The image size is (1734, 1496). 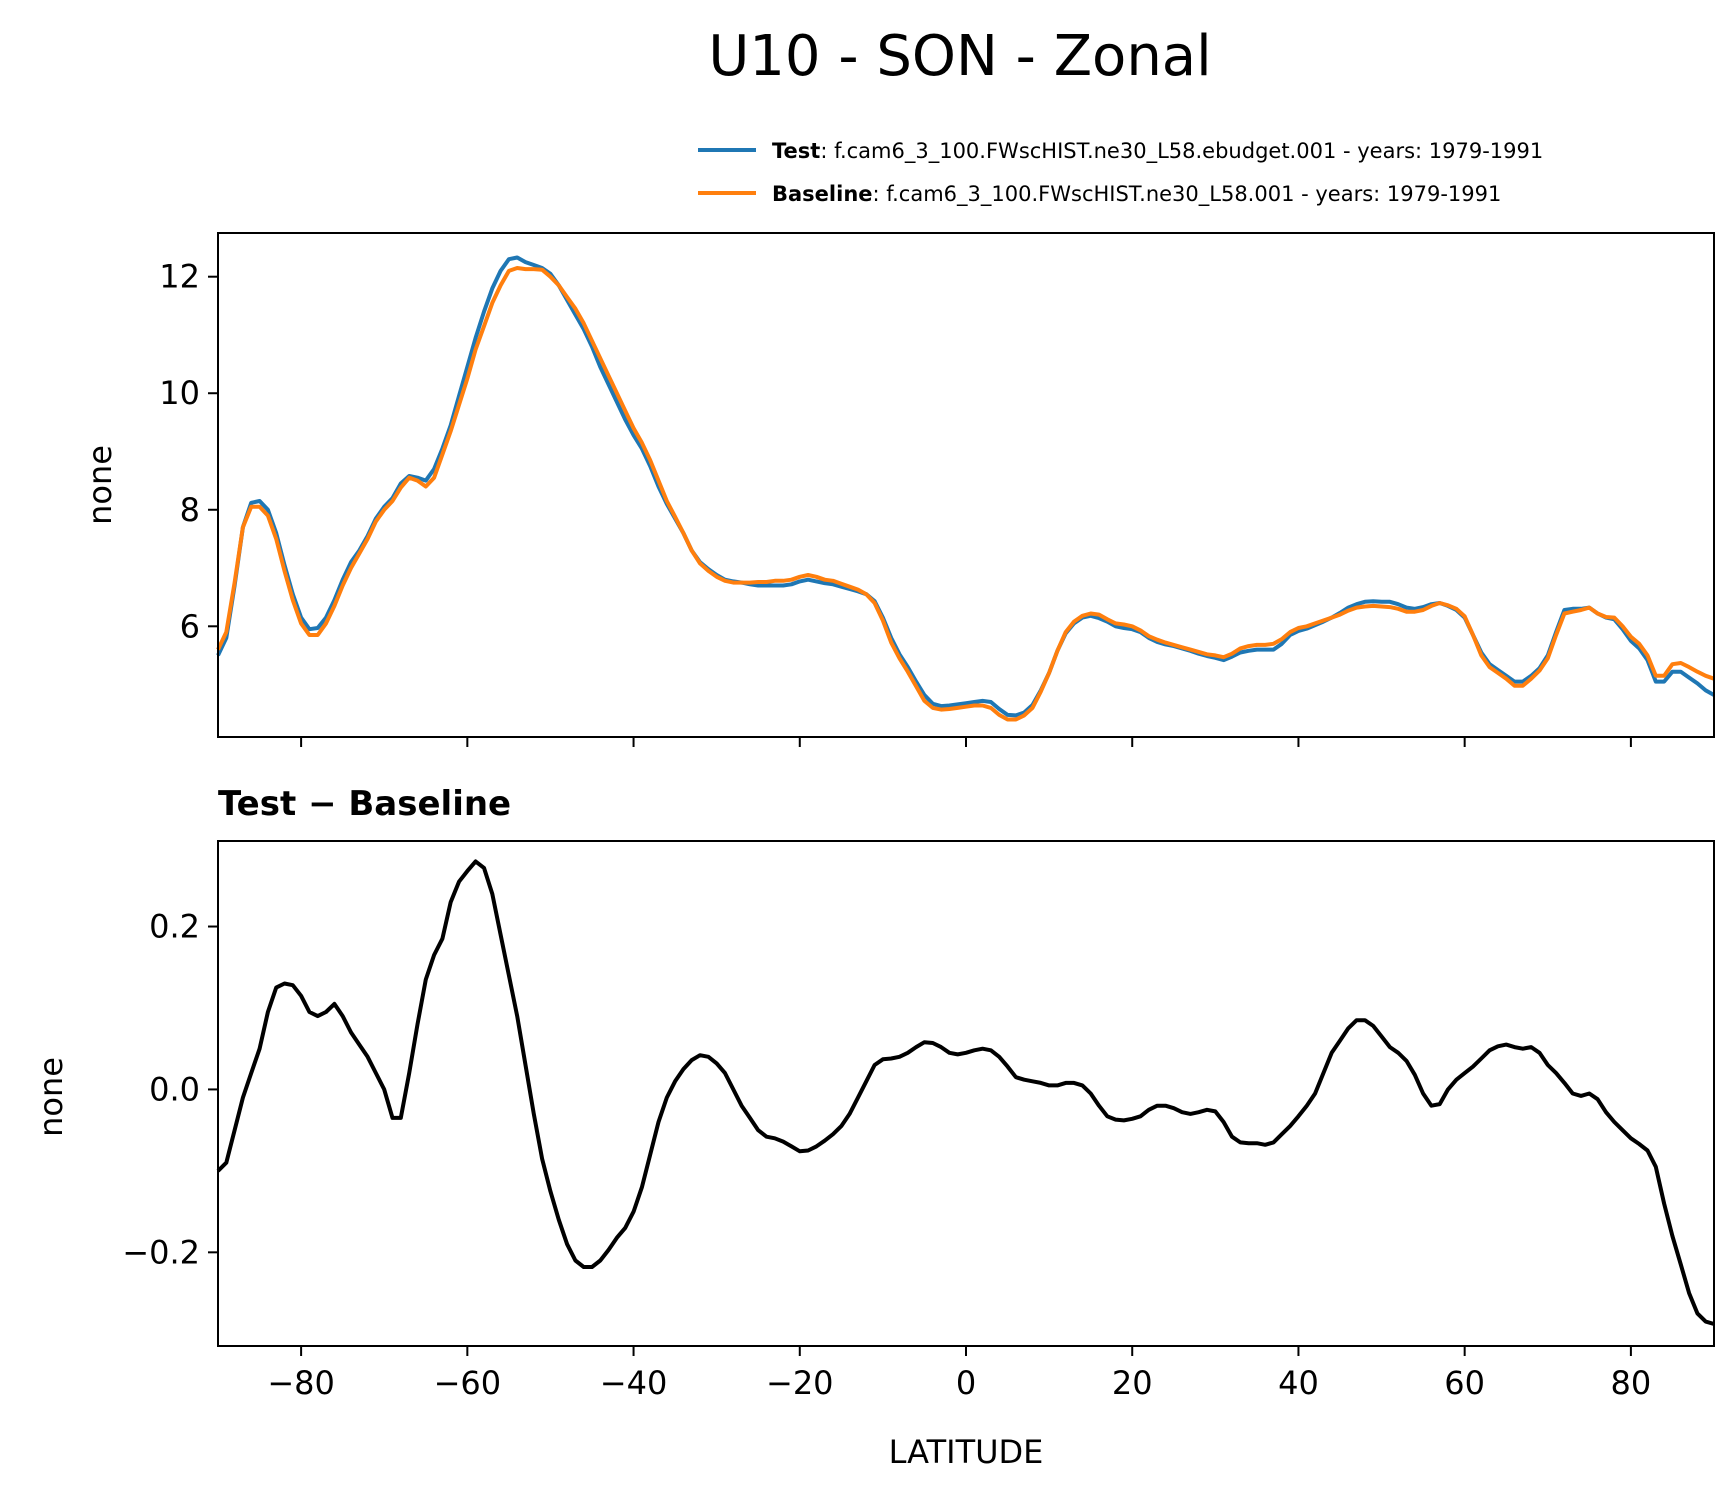 What do you see at coordinates (179, 277) in the screenshot?
I see `top-y-tick-label: 12` at bounding box center [179, 277].